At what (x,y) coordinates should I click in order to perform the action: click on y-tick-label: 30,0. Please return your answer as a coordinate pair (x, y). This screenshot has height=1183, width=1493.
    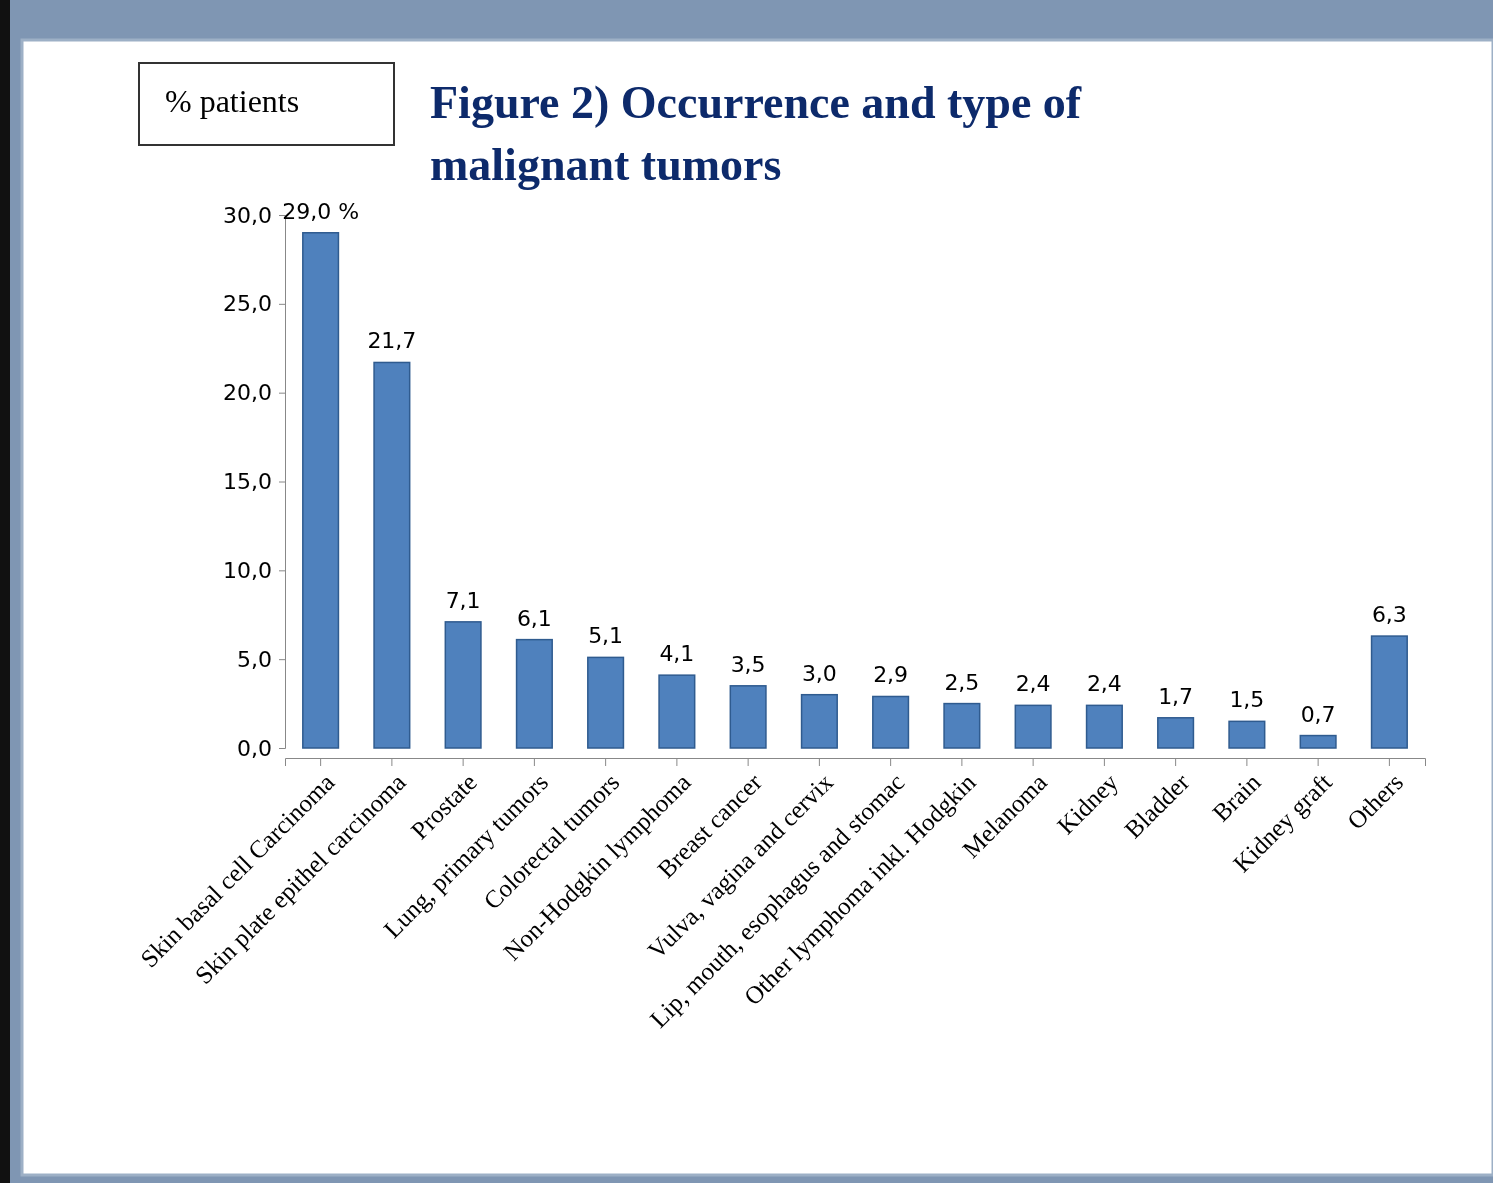
    Looking at the image, I should click on (247, 215).